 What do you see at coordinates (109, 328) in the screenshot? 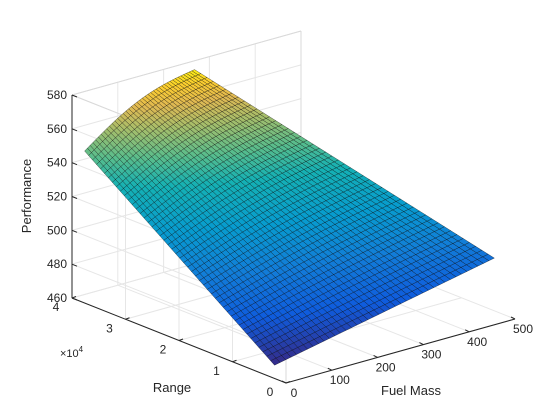
I see `y-tick-label: 3` at bounding box center [109, 328].